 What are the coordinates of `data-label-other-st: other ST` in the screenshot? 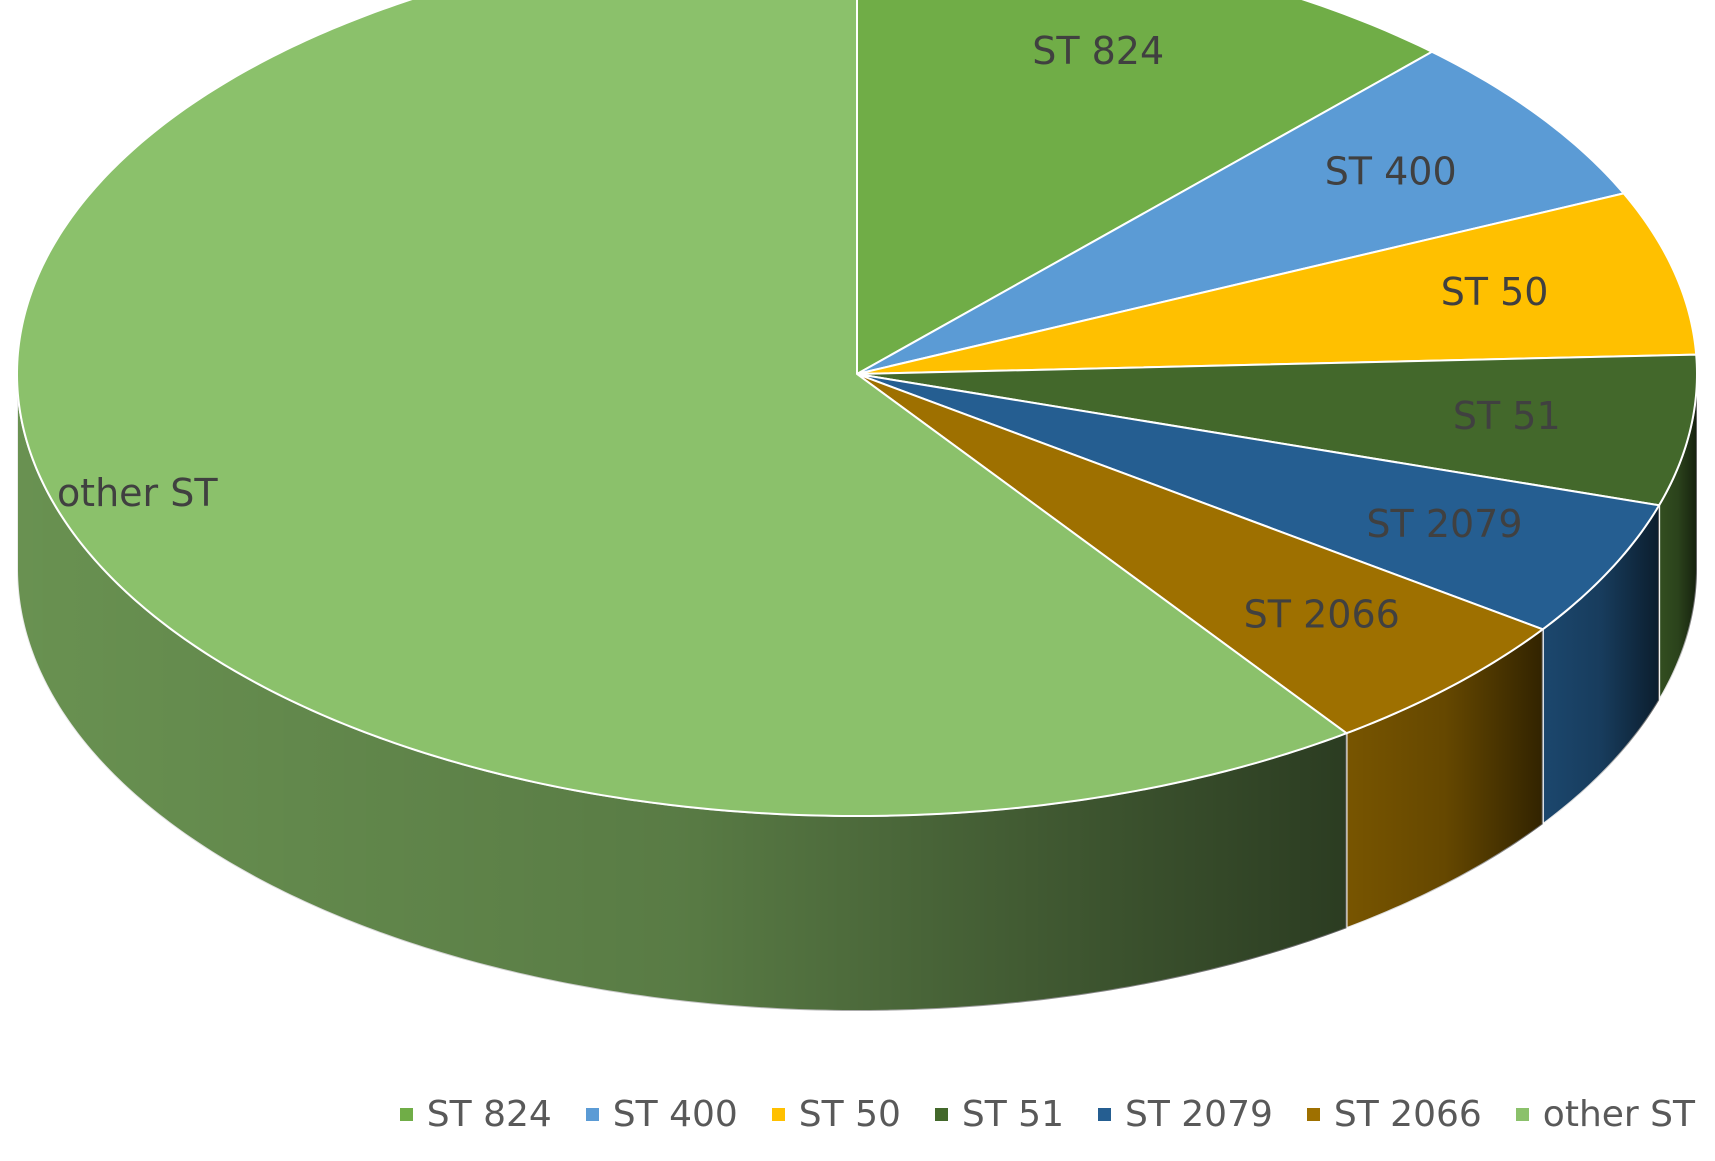 It's located at (137, 493).